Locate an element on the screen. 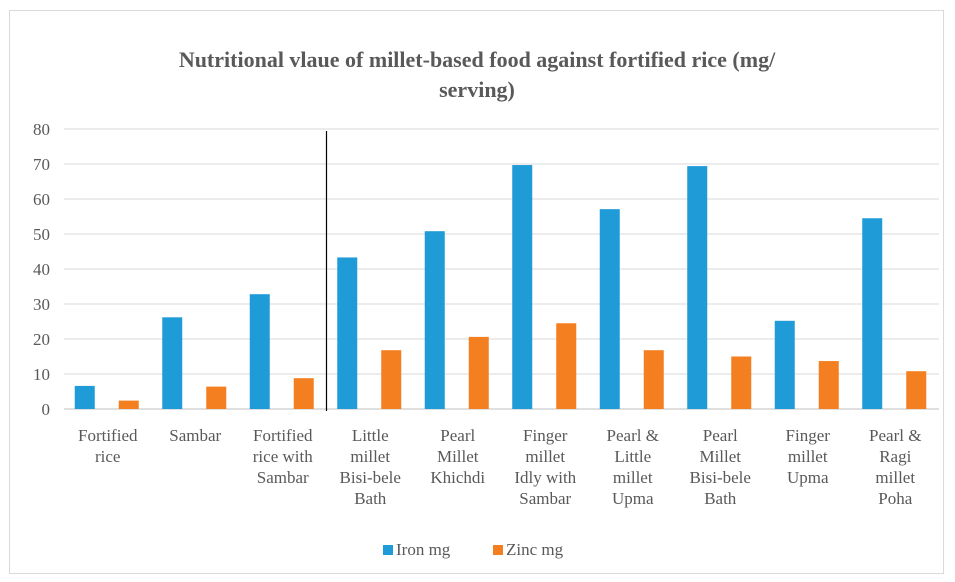 The width and height of the screenshot is (955, 582). x-category-label: Pearl & Ragi millet Poha is located at coordinates (895, 467).